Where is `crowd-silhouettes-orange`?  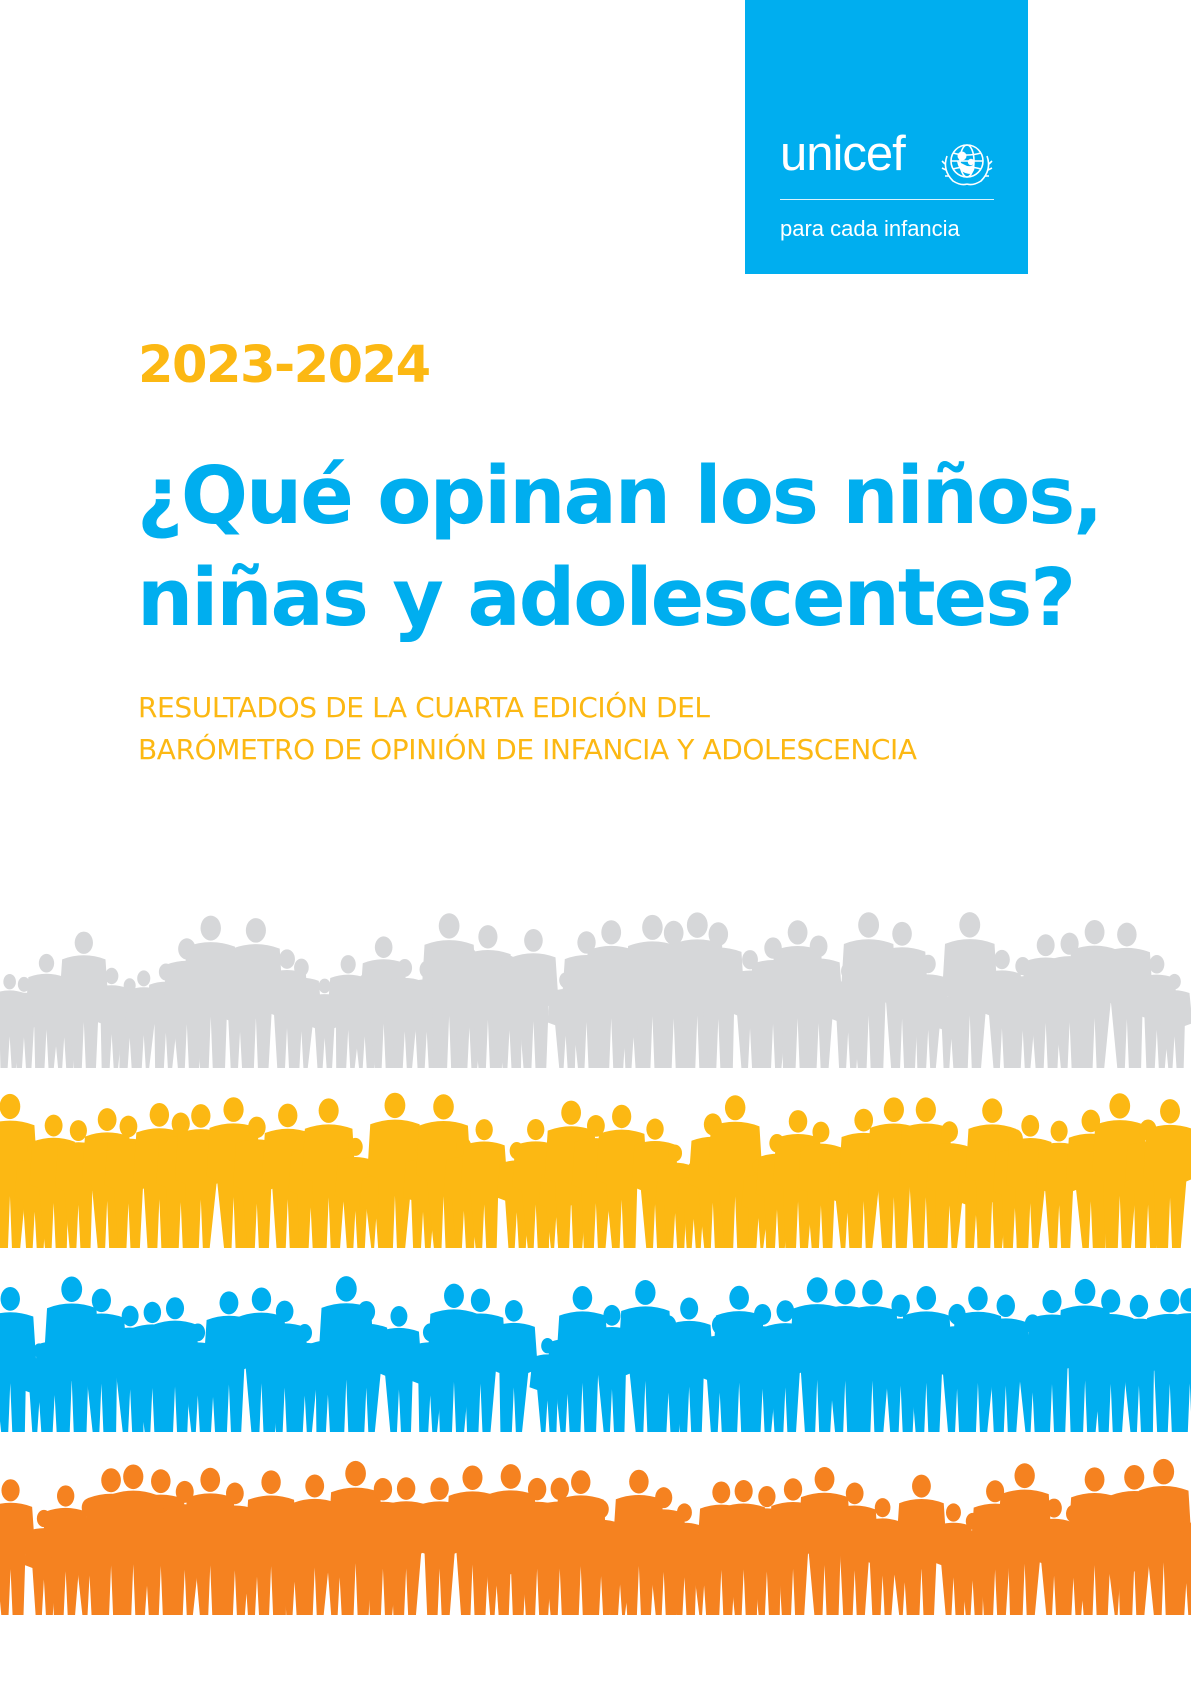
crowd-silhouettes-orange is located at coordinates (595, 1536).